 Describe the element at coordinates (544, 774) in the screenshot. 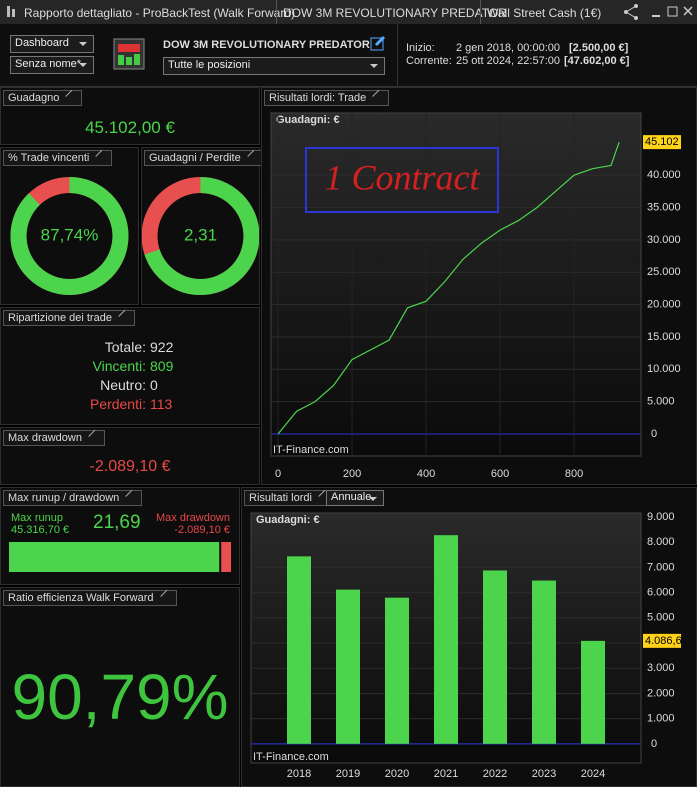

I see `x-tick-label: 2023` at that location.